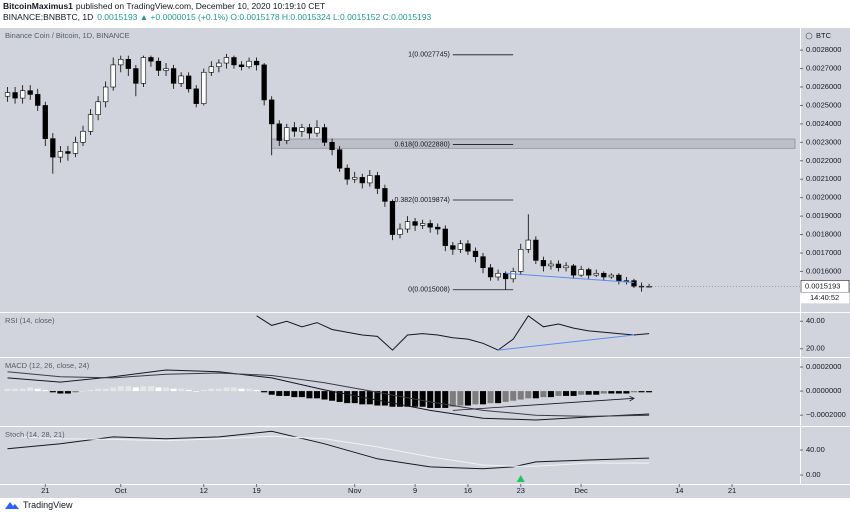 This screenshot has width=850, height=518. Describe the element at coordinates (415, 490) in the screenshot. I see `x-tick-label: 9` at that location.